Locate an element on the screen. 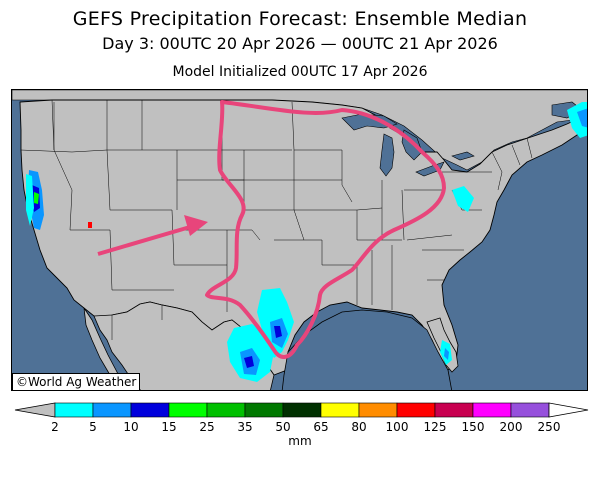  colorbar-tick-label: 10 is located at coordinates (131, 427).